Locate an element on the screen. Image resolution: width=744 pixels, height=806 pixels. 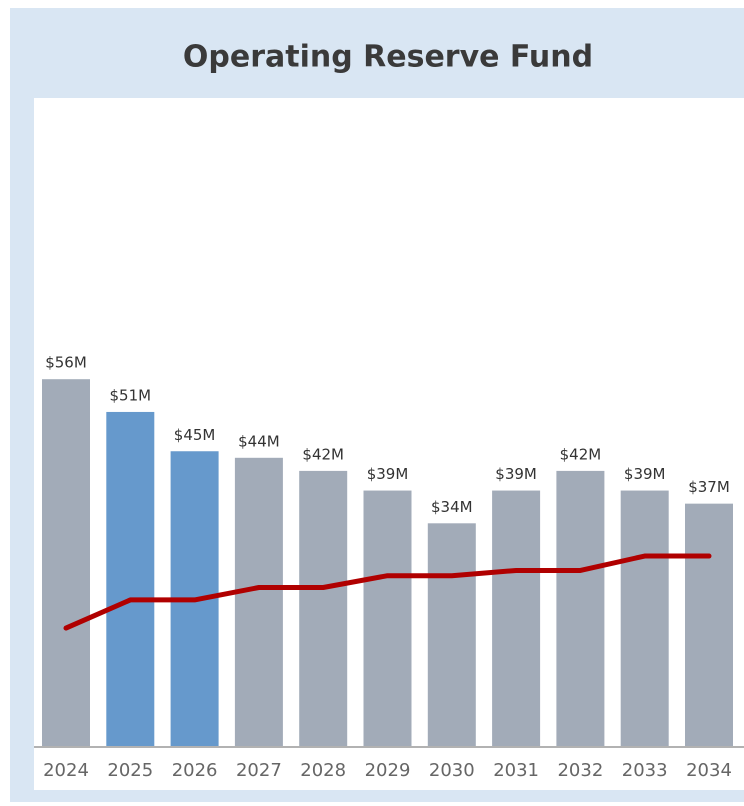
value-label: $37M is located at coordinates (709, 487).